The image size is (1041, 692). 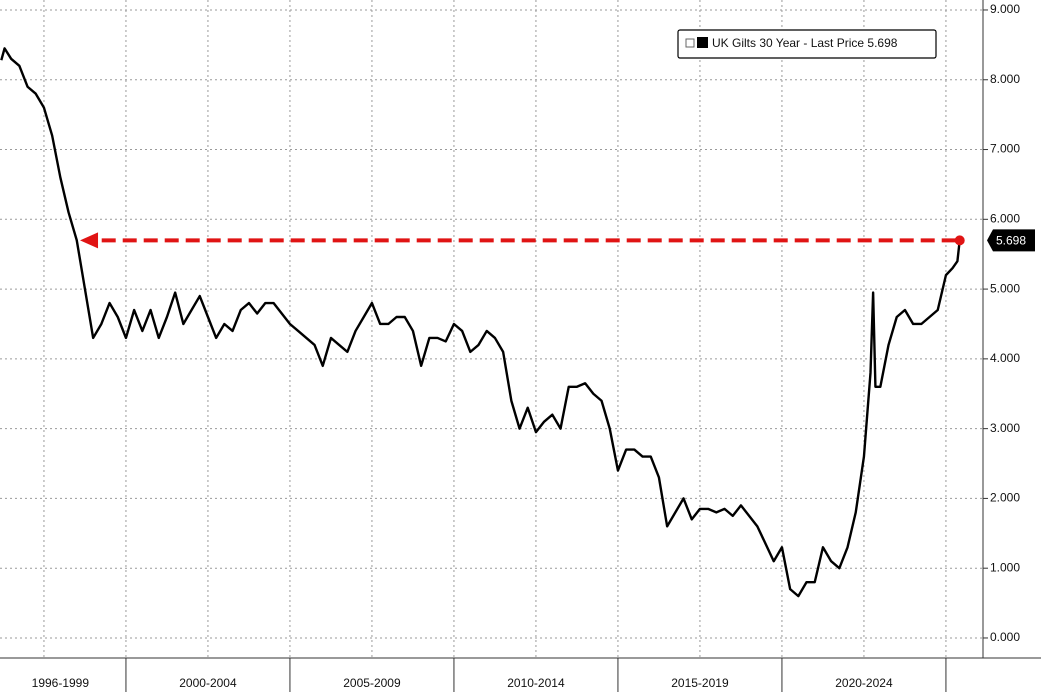 What do you see at coordinates (208, 683) in the screenshot?
I see `x-band-label: 2000-2004` at bounding box center [208, 683].